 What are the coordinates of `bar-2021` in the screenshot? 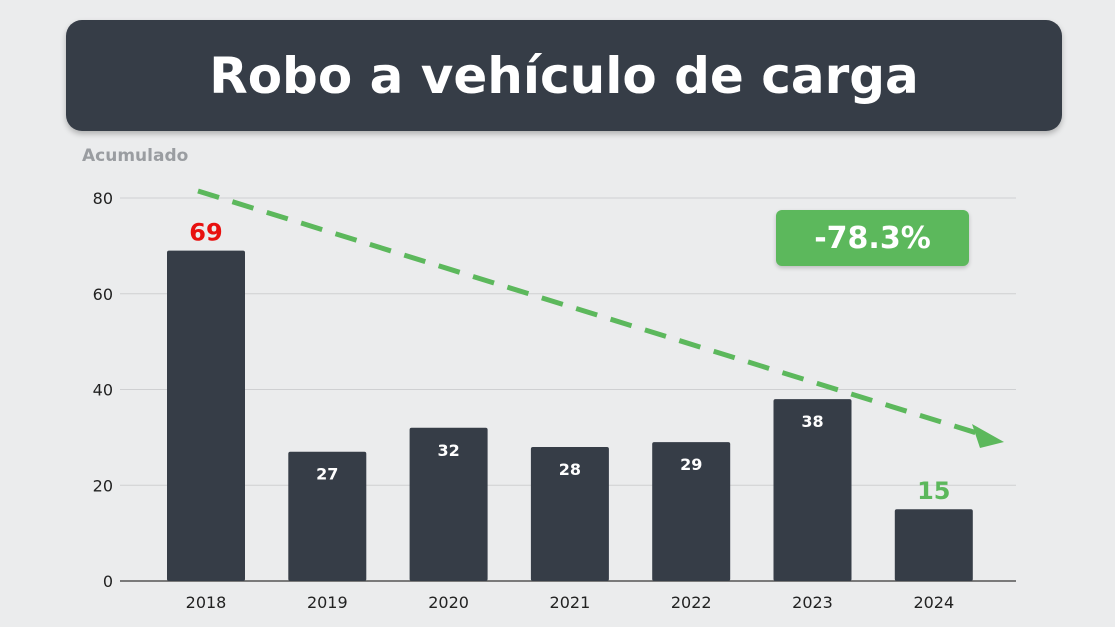 It's located at (569, 513).